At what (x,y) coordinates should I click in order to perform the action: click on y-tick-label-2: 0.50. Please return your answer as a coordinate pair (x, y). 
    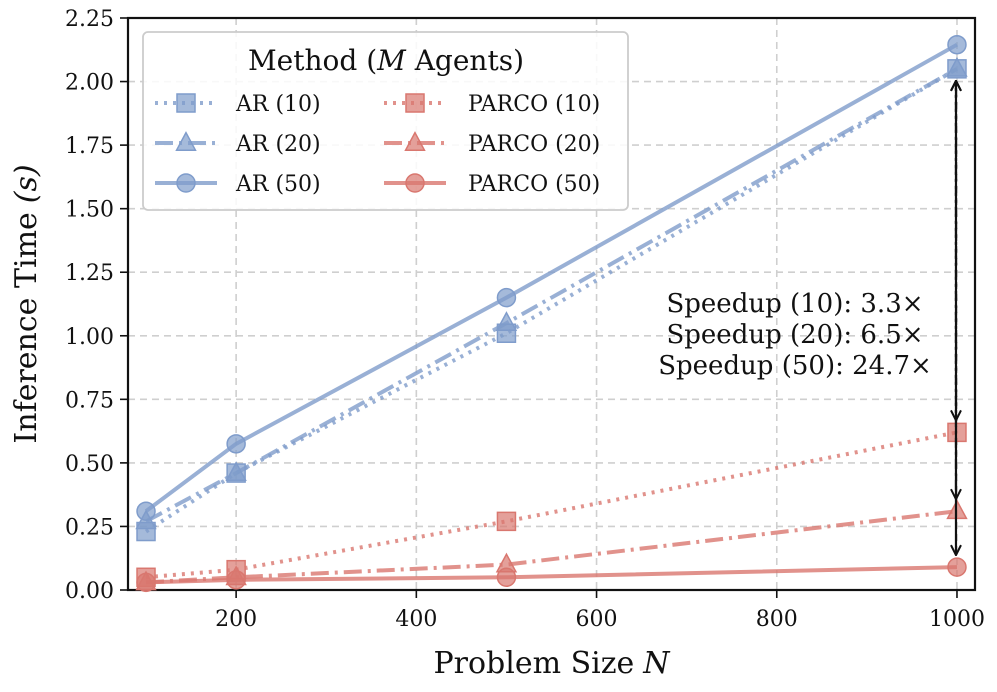
    Looking at the image, I should click on (89, 464).